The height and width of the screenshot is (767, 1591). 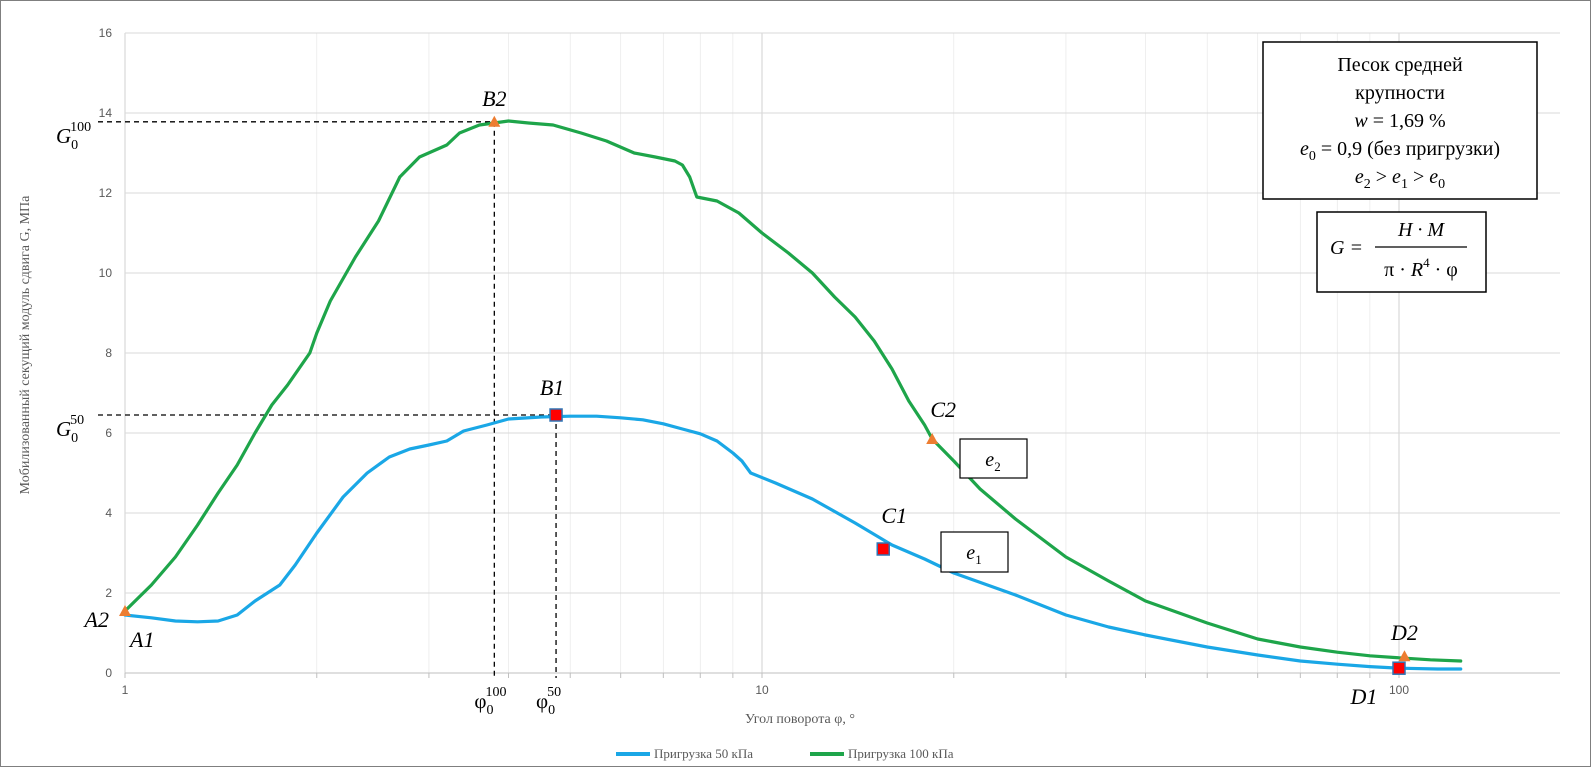 What do you see at coordinates (1407, 121) in the screenshot?
I see `w-value: = 1,69 %` at bounding box center [1407, 121].